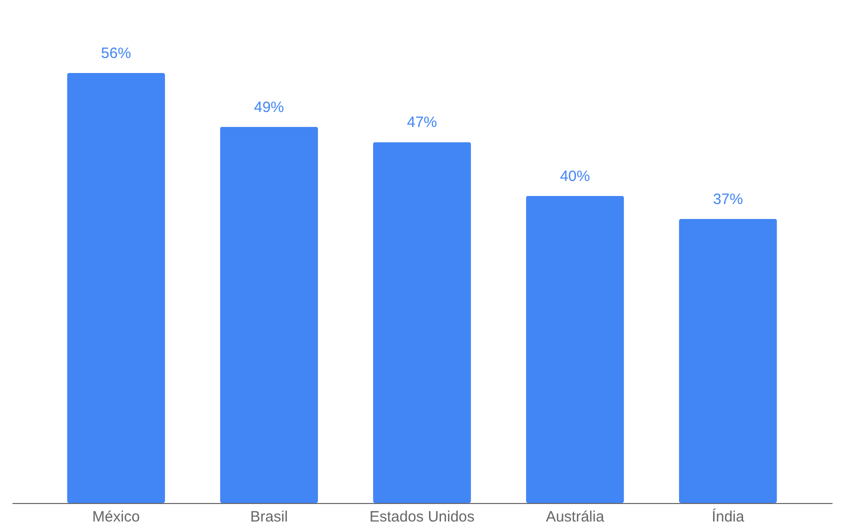 The image size is (848, 530). What do you see at coordinates (422, 517) in the screenshot?
I see `x-tick-label: Estados Unidos` at bounding box center [422, 517].